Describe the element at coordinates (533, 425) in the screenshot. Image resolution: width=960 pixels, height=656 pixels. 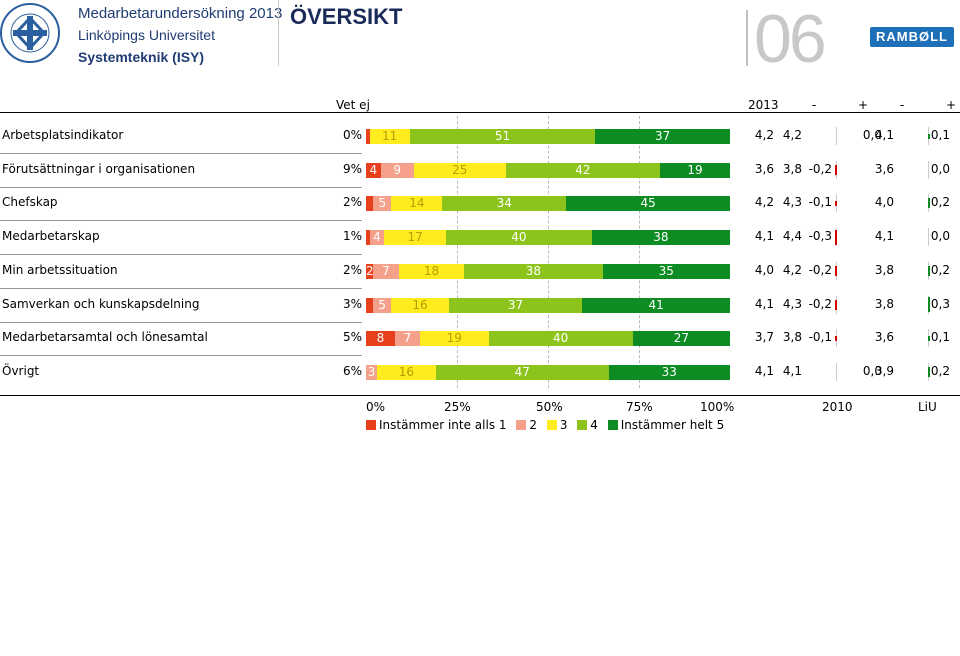
I see `legend-label-2: 2` at that location.